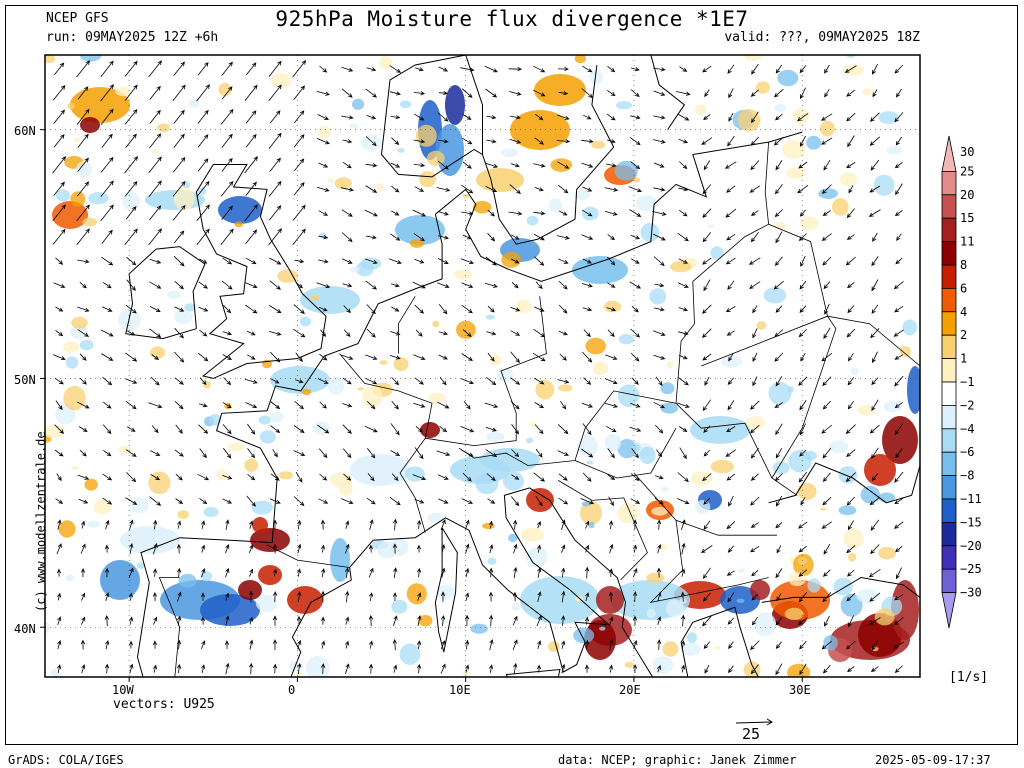 Image resolution: width=1024 pixels, height=768 pixels. Describe the element at coordinates (949, 206) in the screenshot. I see `colorbar-cell` at that location.